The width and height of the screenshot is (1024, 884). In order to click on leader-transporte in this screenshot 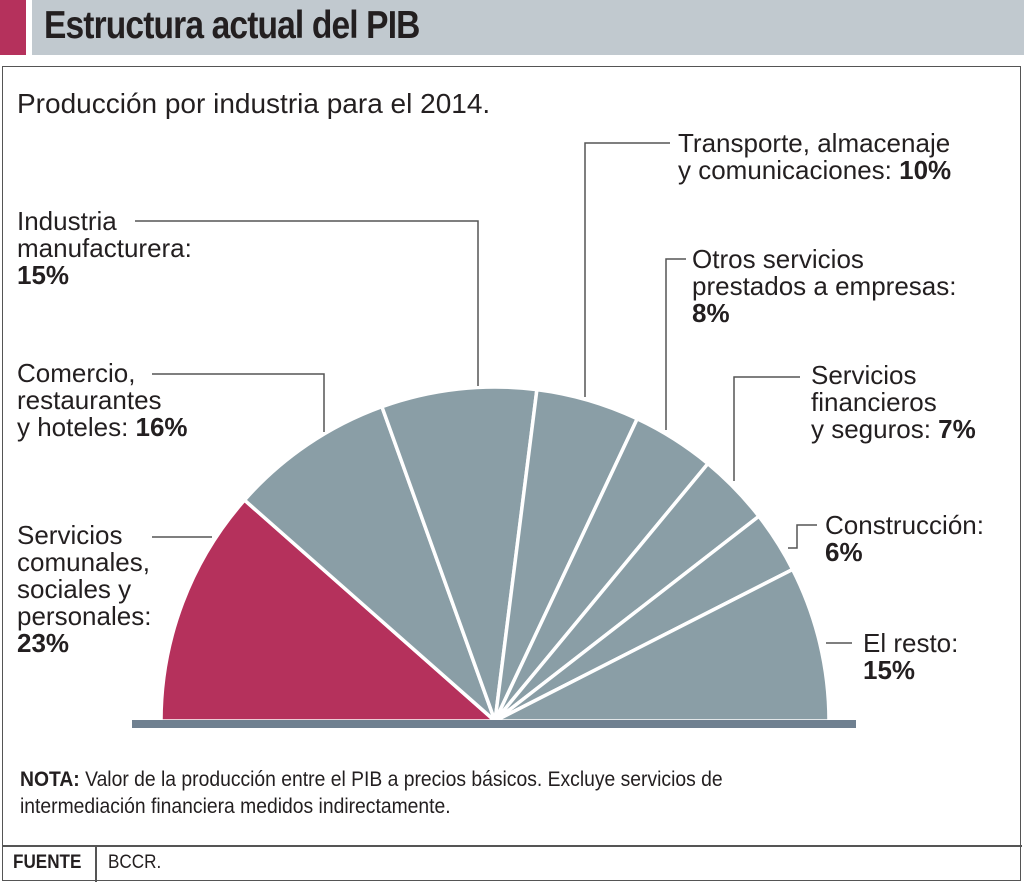, I will do `click(627, 269)`.